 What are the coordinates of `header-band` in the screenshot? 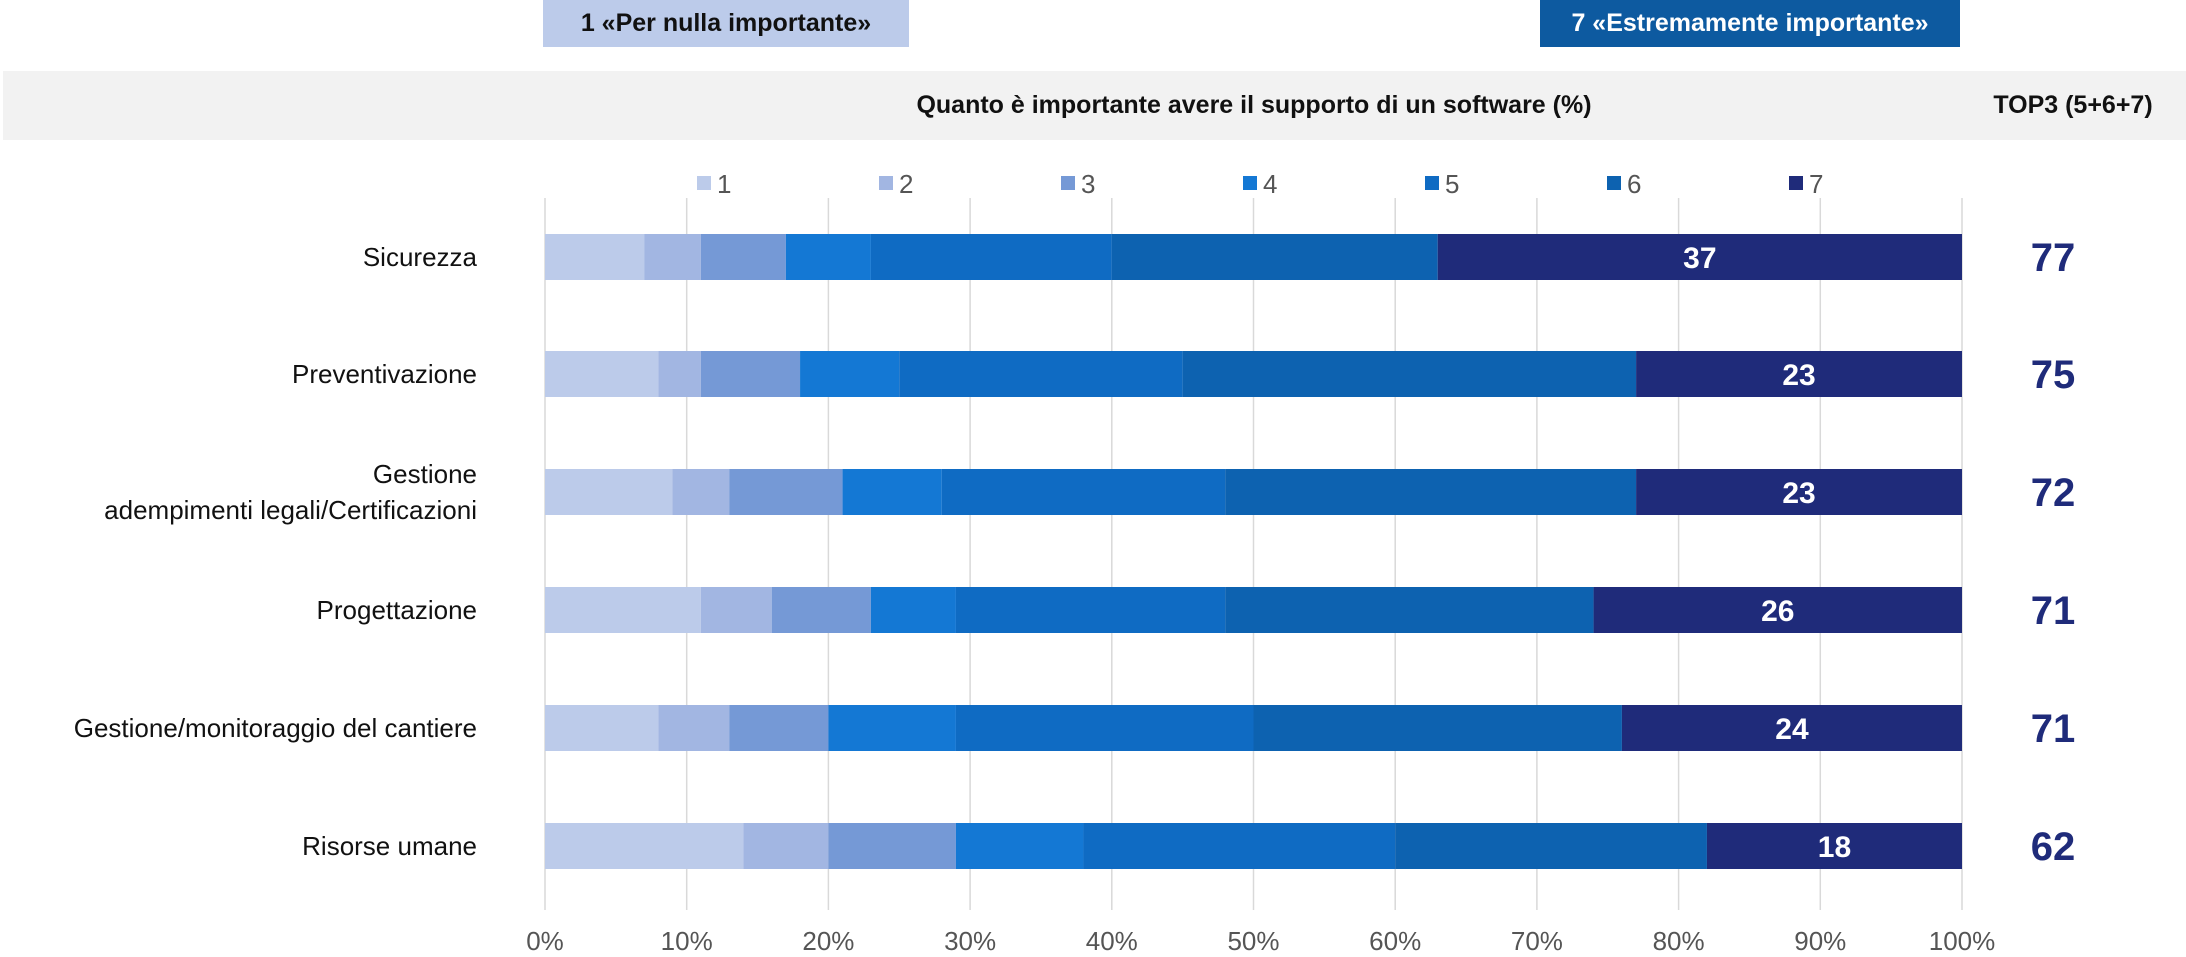 It's located at (1094, 105).